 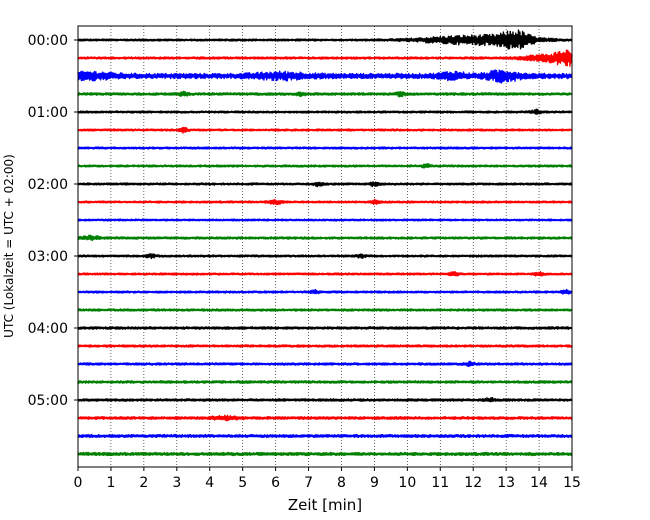 I want to click on x-tick-label: 1, so click(x=110, y=483).